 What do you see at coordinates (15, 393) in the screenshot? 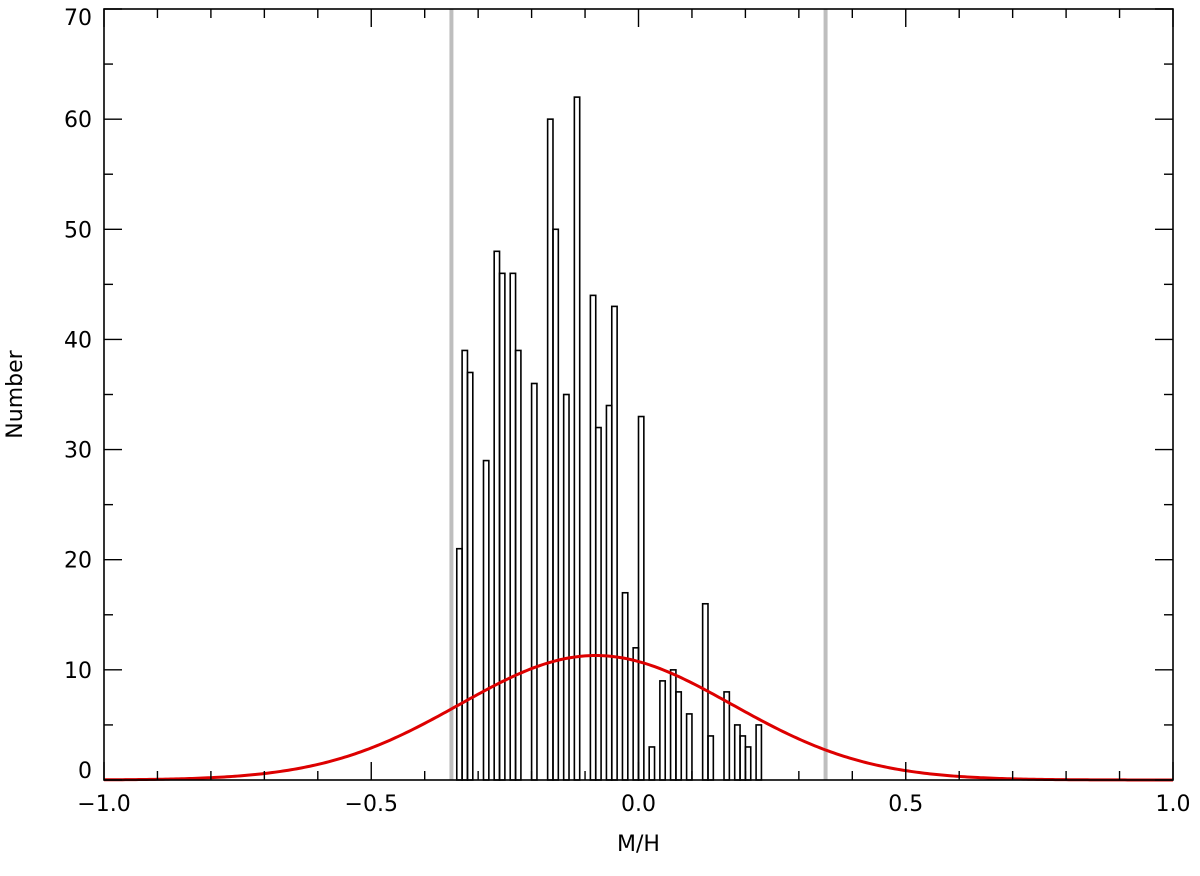
I see `y-axis-label: Number` at bounding box center [15, 393].